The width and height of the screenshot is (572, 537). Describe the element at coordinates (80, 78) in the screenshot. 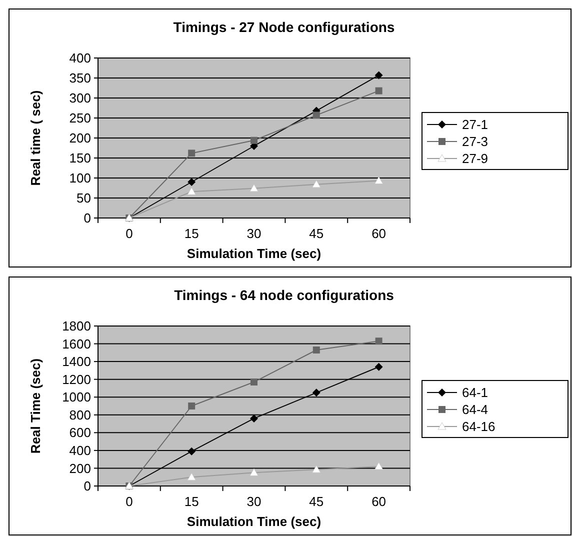

I see `y-tick-label: 350` at that location.